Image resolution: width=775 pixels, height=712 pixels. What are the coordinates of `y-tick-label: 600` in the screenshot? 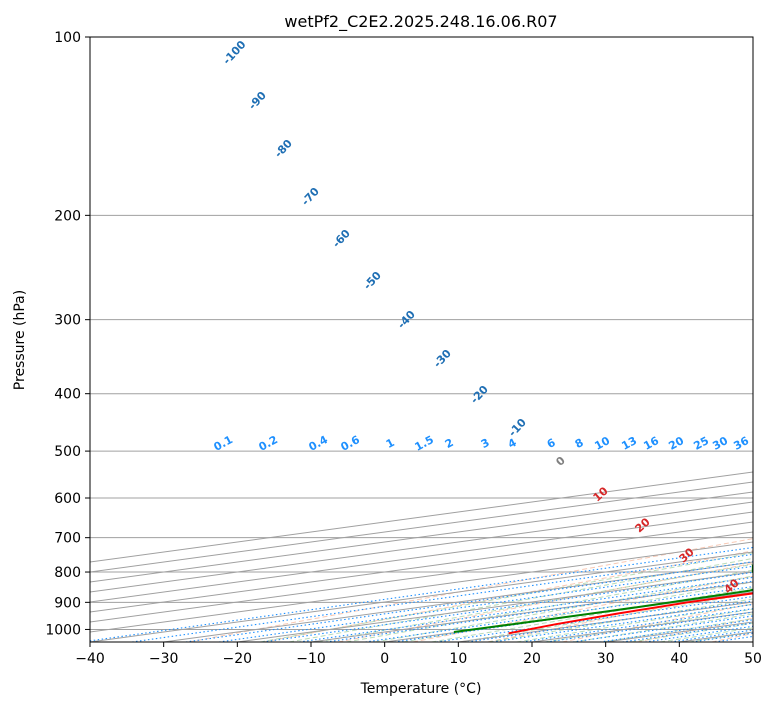 It's located at (67, 499).